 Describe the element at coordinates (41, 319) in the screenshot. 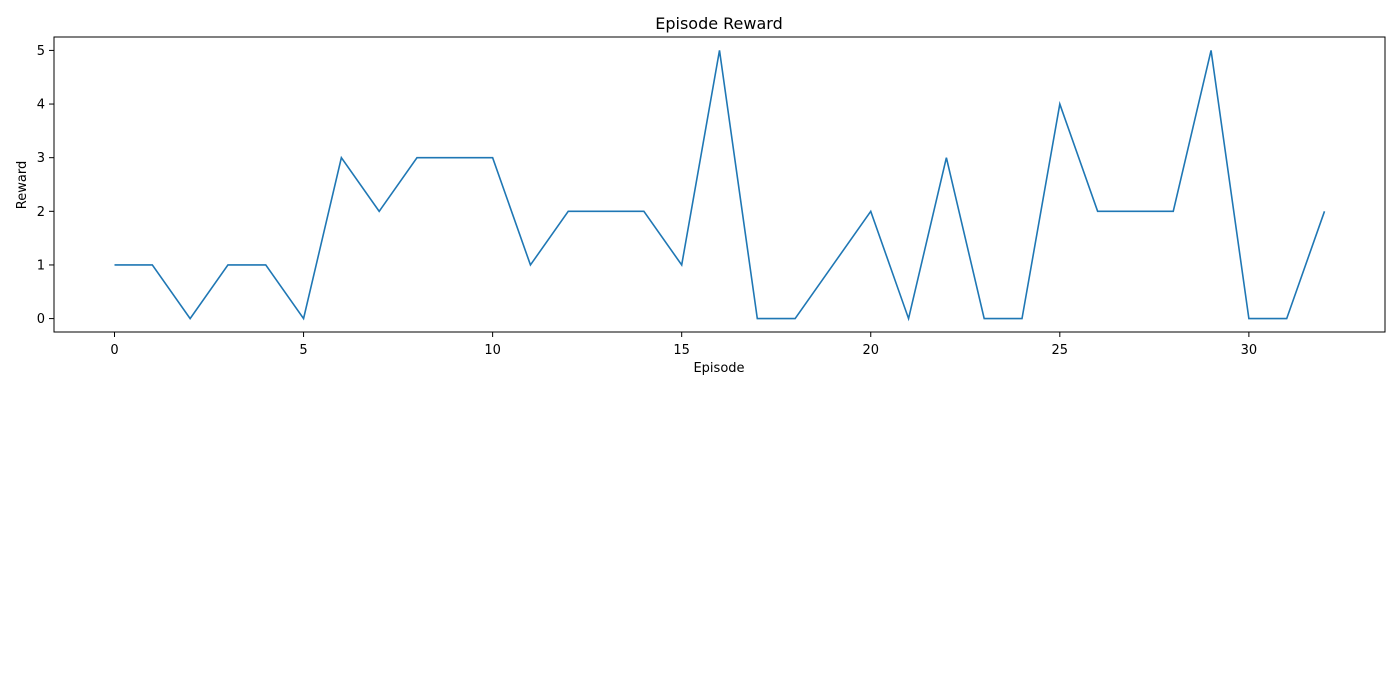

I see `y-tick-label: 0` at that location.